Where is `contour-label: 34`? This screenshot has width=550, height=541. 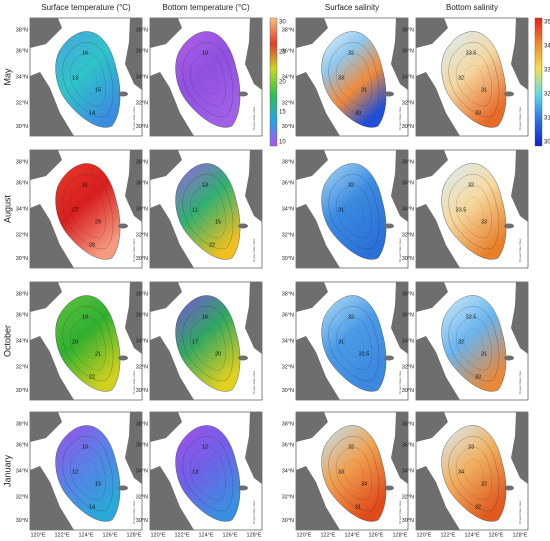
contour-label: 34 is located at coordinates (461, 472).